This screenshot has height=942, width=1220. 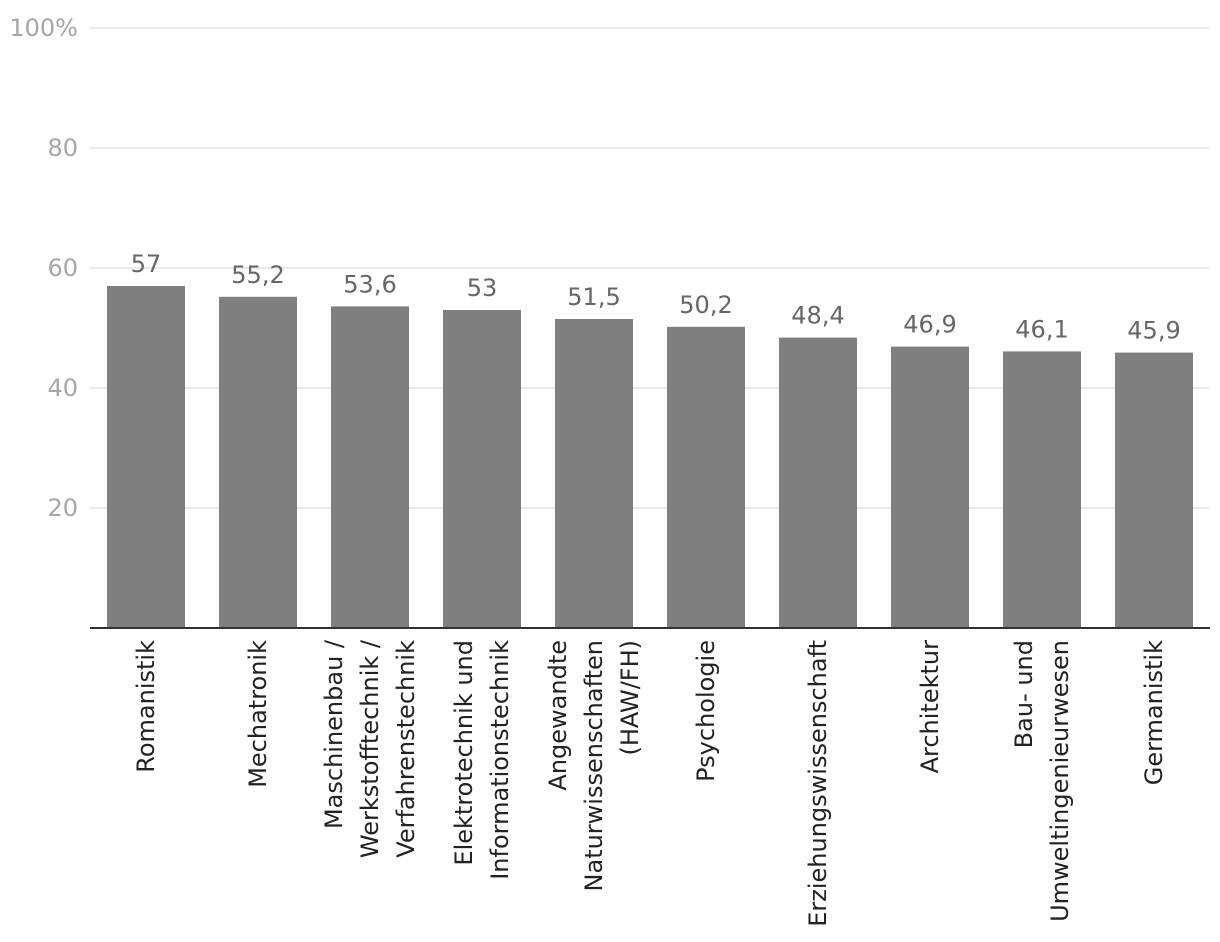 What do you see at coordinates (62, 388) in the screenshot?
I see `y-tick-label: 40` at bounding box center [62, 388].